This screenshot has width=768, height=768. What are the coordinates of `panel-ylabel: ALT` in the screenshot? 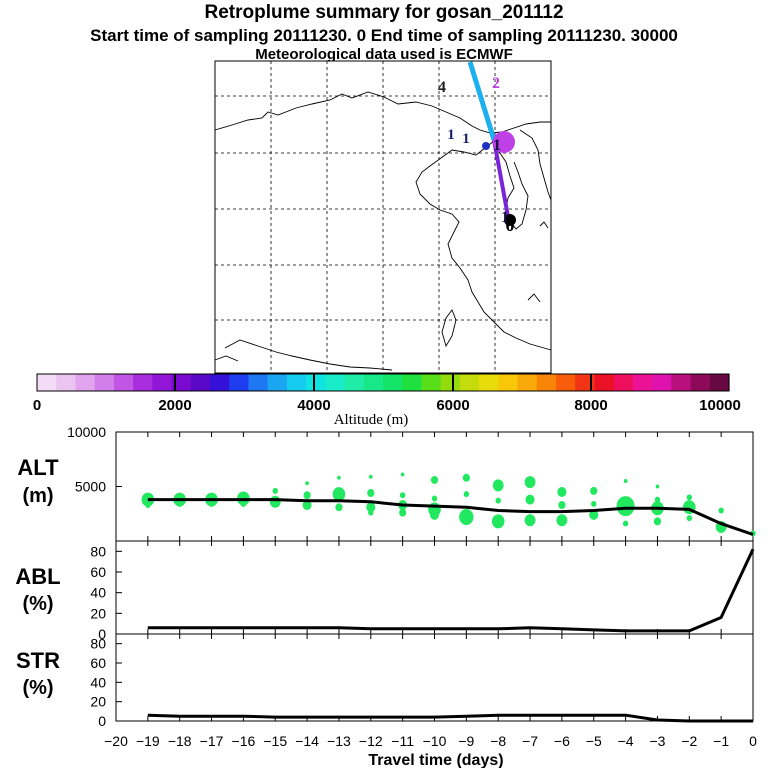 It's located at (38, 467).